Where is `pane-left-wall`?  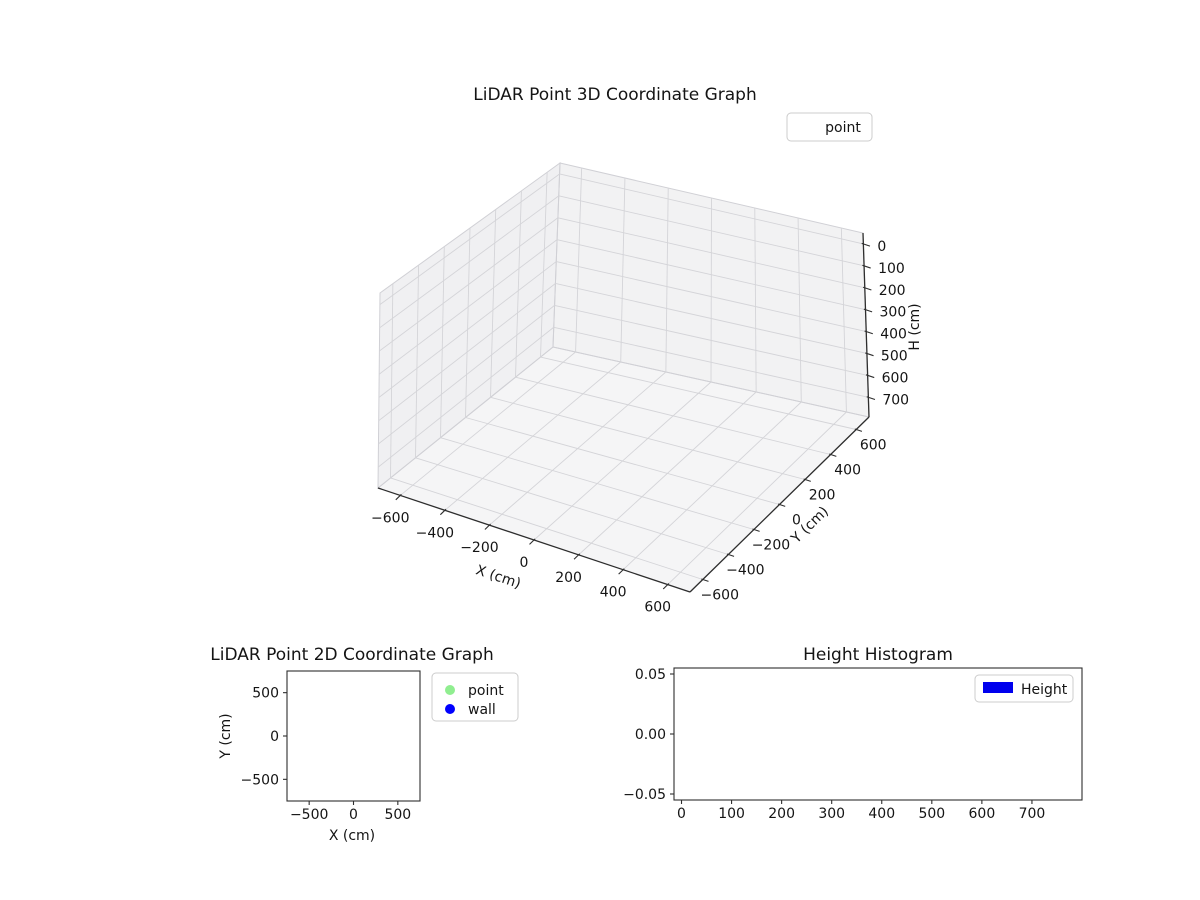
pane-left-wall is located at coordinates (469, 325).